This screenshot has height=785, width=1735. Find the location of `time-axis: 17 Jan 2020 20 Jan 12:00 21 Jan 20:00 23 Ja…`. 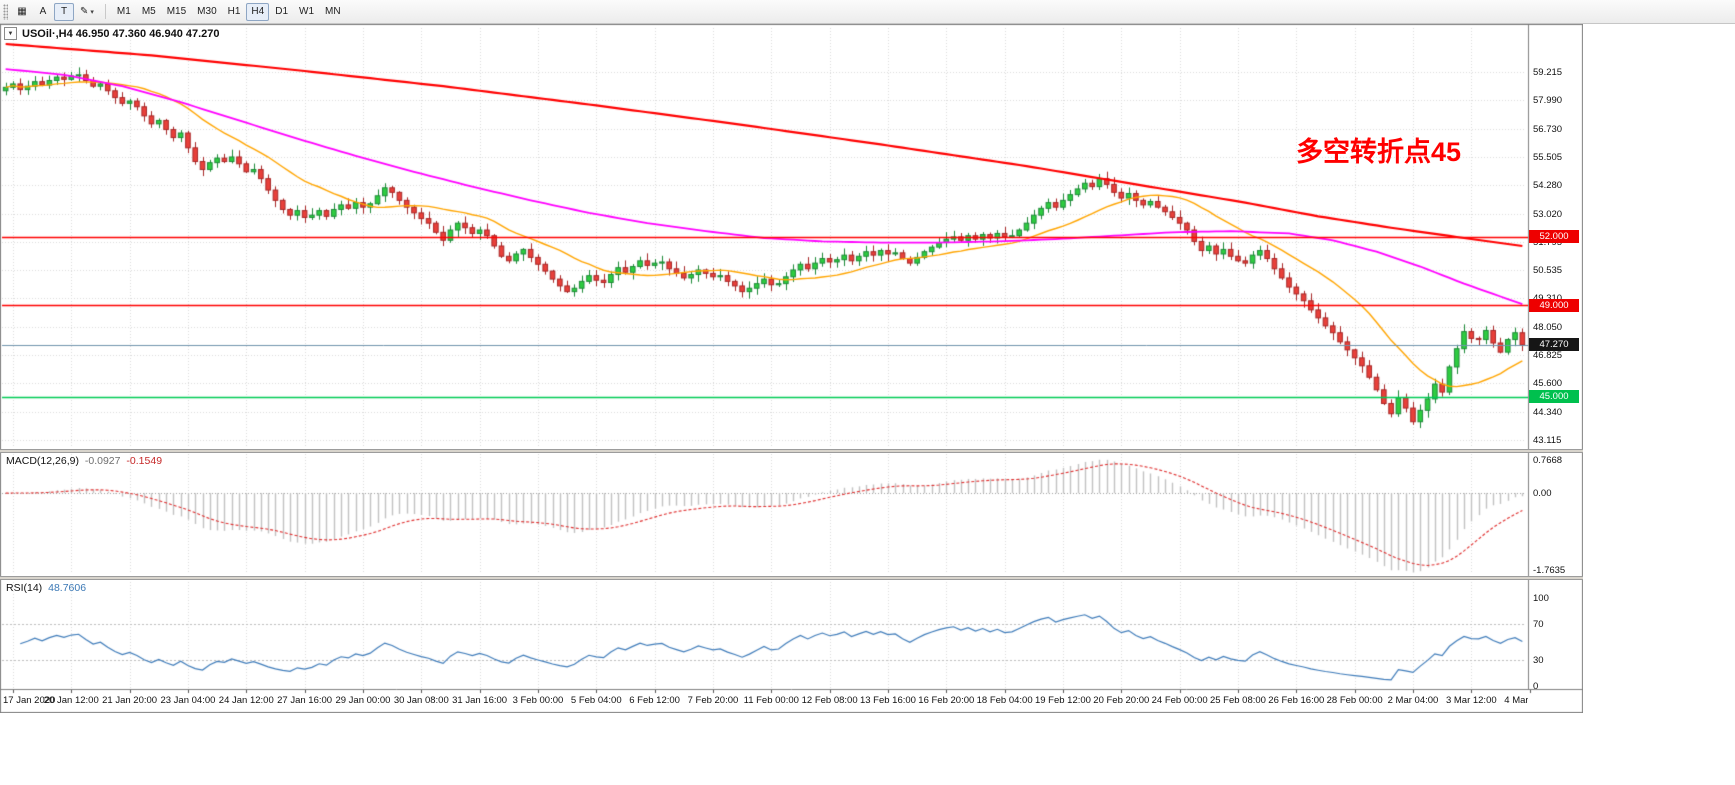

time-axis: 17 Jan 2020 20 Jan 12:00 21 Jan 20:00 23 Ja… is located at coordinates (764, 701).